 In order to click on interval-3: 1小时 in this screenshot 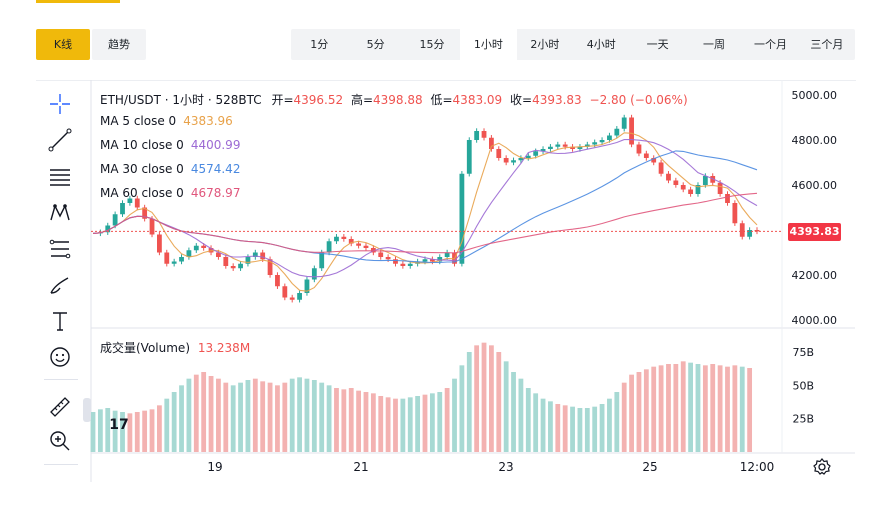, I will do `click(488, 44)`.